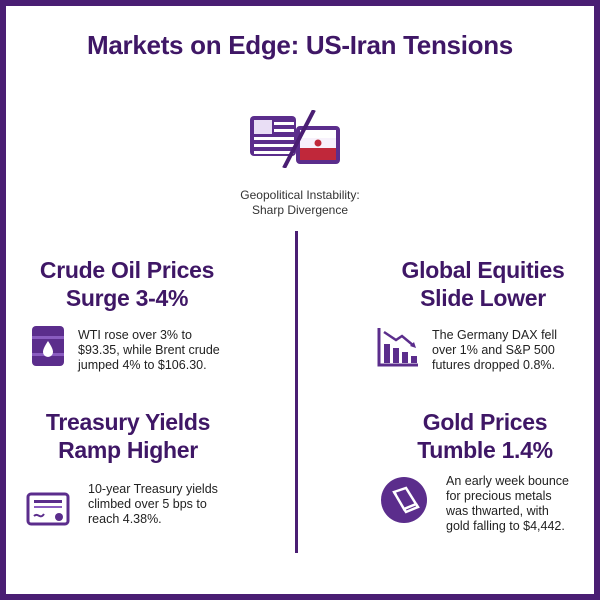  Describe the element at coordinates (493, 350) in the screenshot. I see `equities-body-line2: over 1% and S&P 500` at that location.